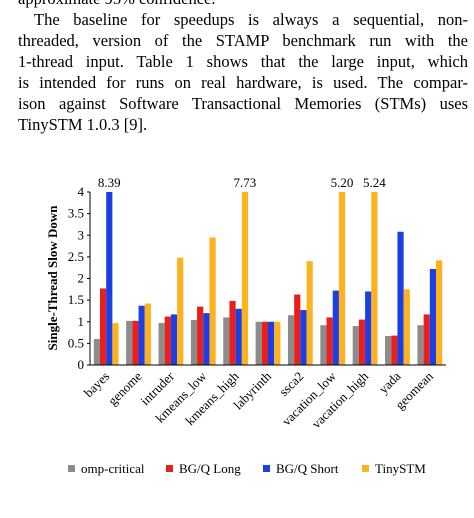  What do you see at coordinates (390, 382) in the screenshot?
I see `x-tick-label: yada` at bounding box center [390, 382].